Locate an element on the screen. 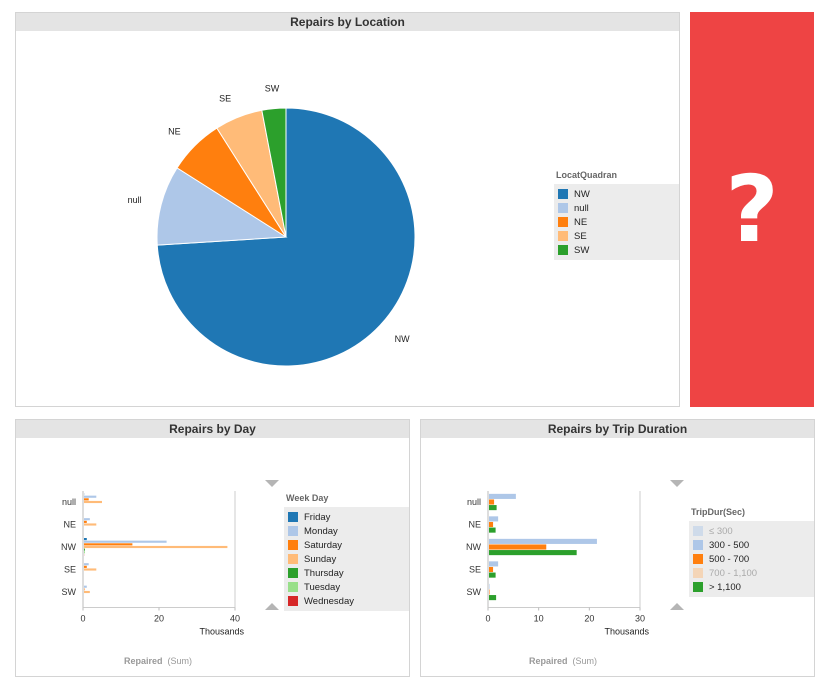 The width and height of the screenshot is (833, 692). legend-label: SE is located at coordinates (580, 236).